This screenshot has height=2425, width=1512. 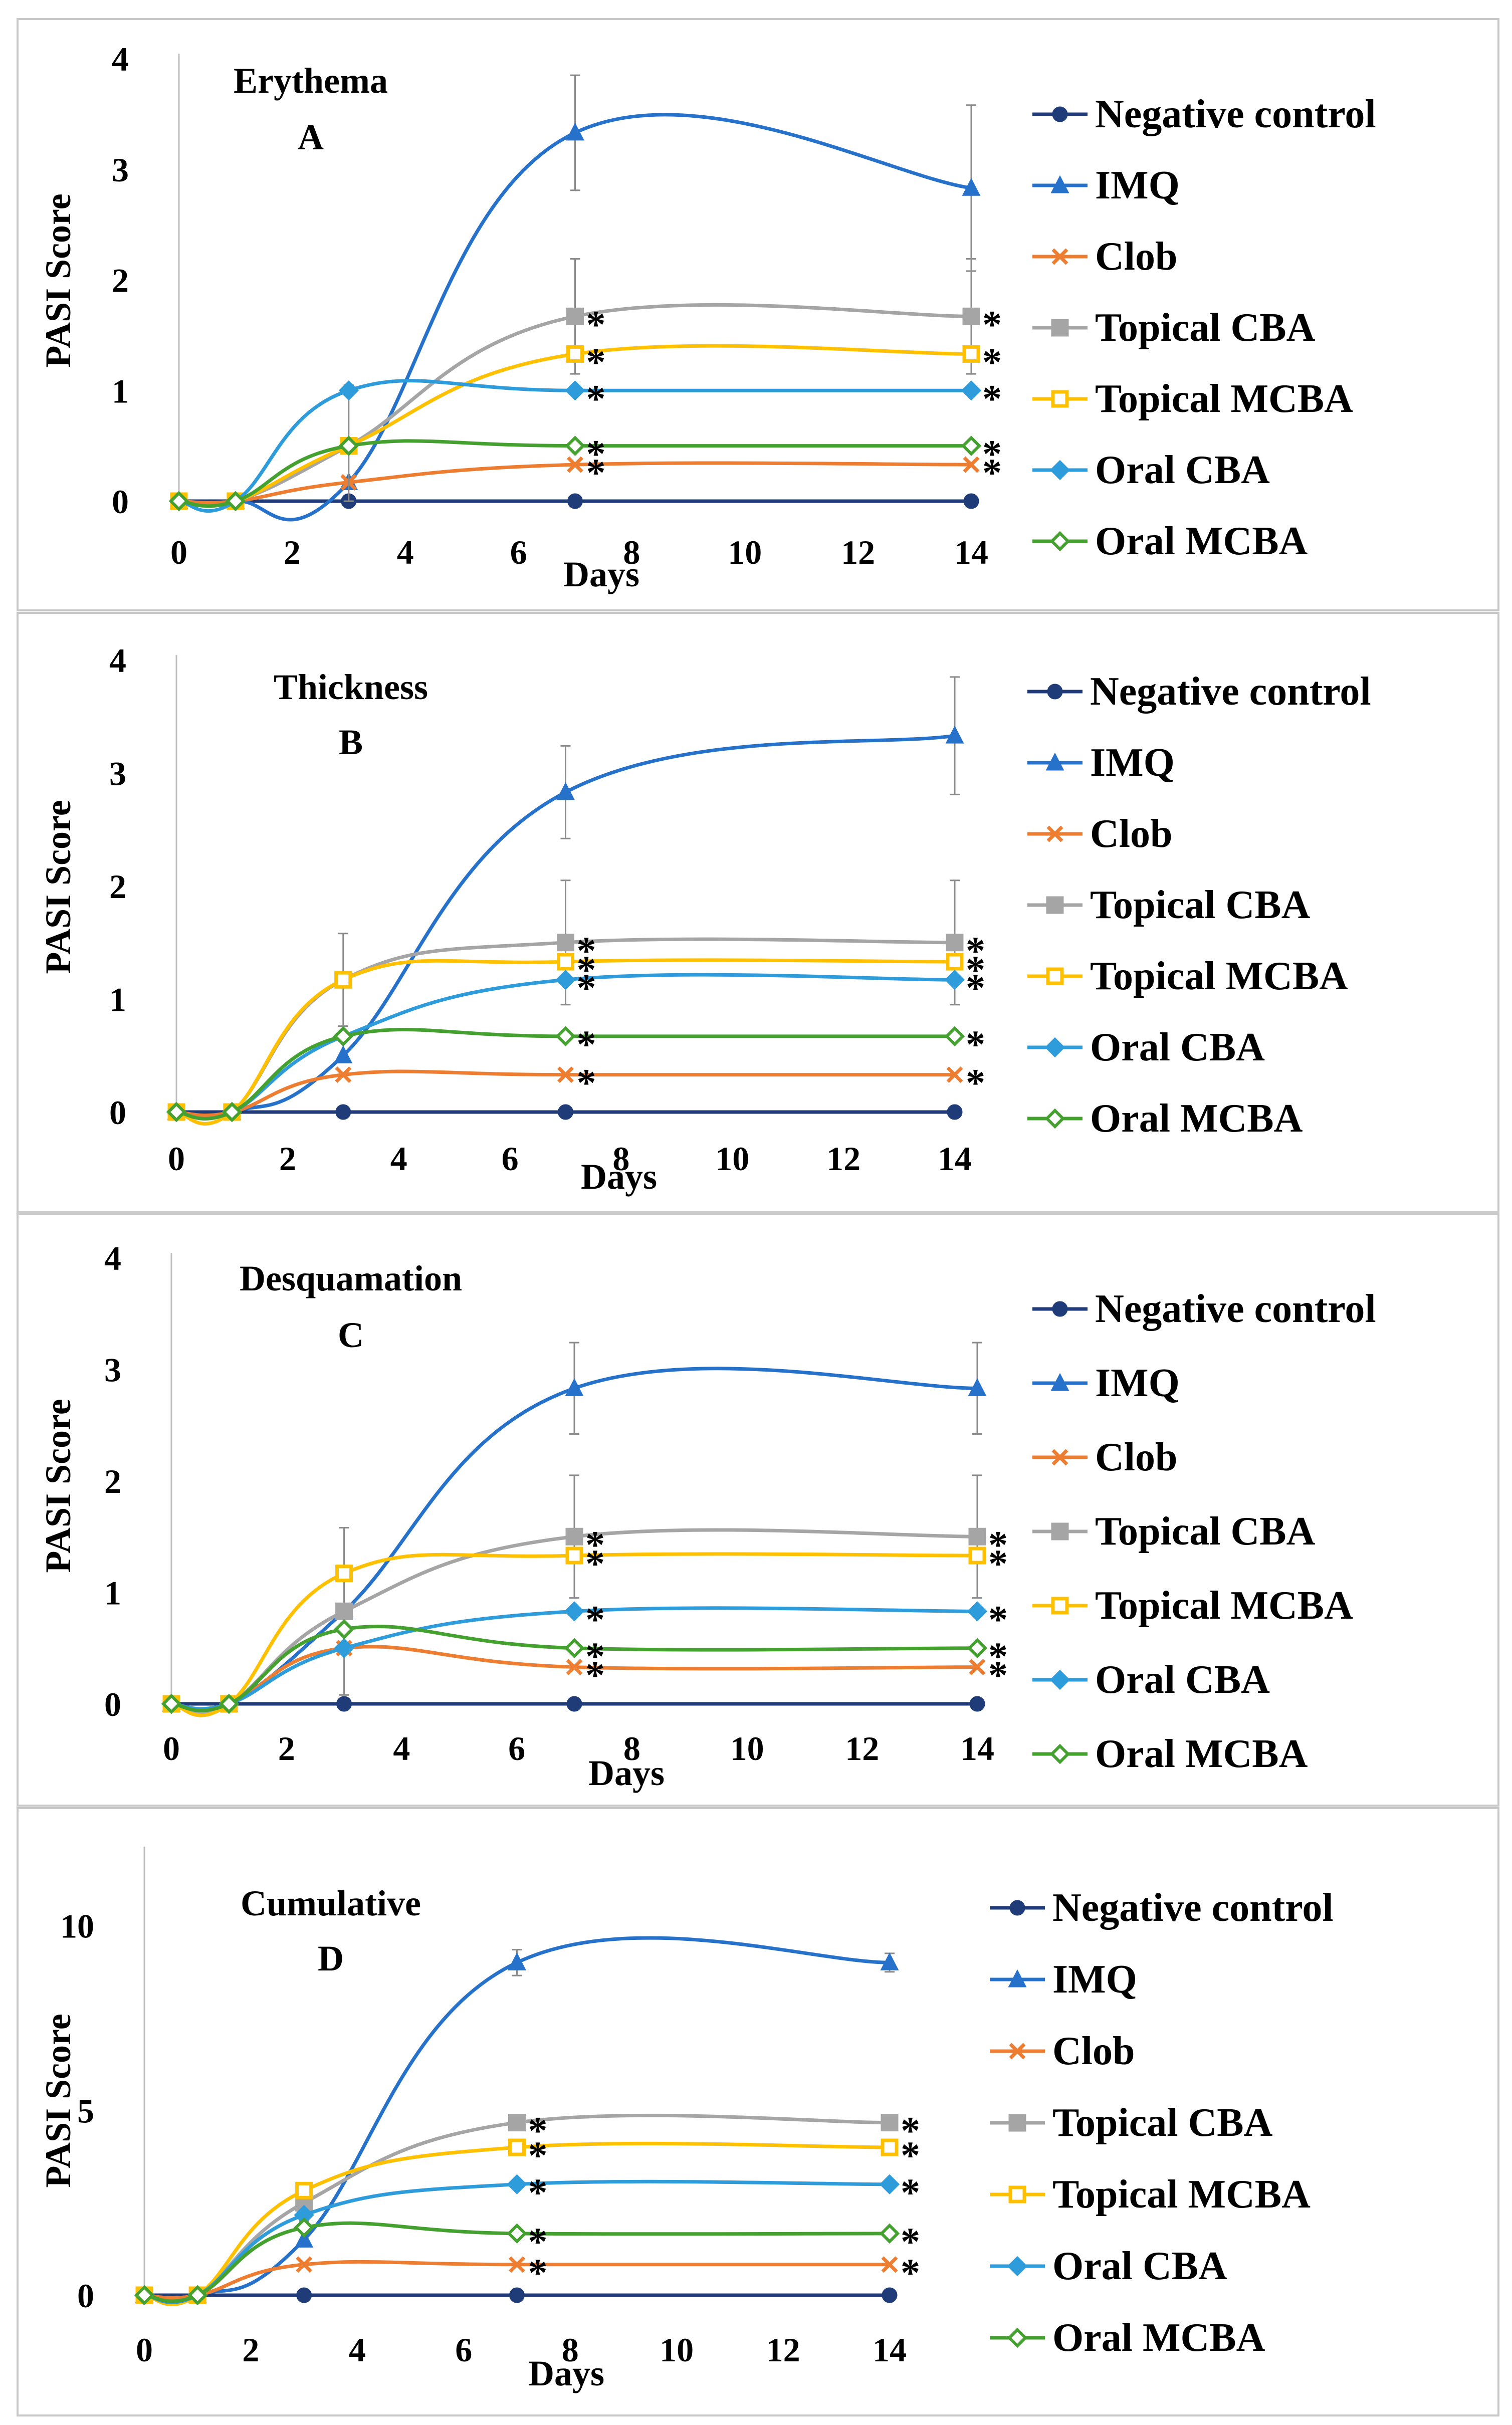 I want to click on legend-item-oral-mcba: Oral MCBA, so click(x=1165, y=1118).